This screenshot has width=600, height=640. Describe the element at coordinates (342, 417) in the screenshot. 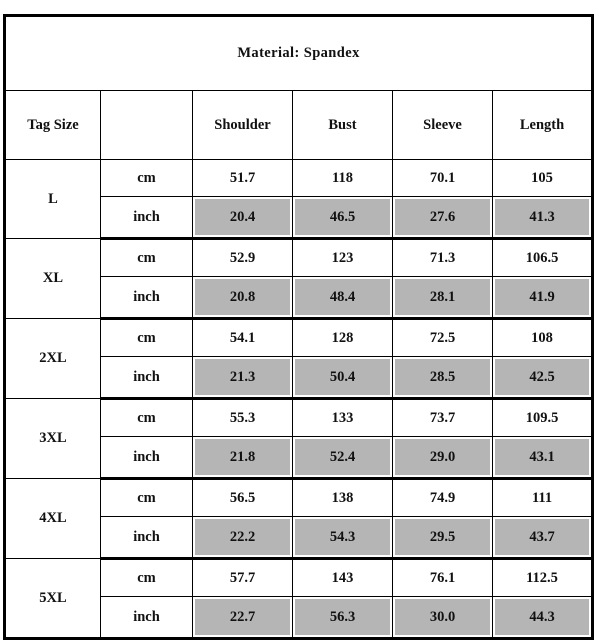

I see `value-bust-cm: 133` at that location.